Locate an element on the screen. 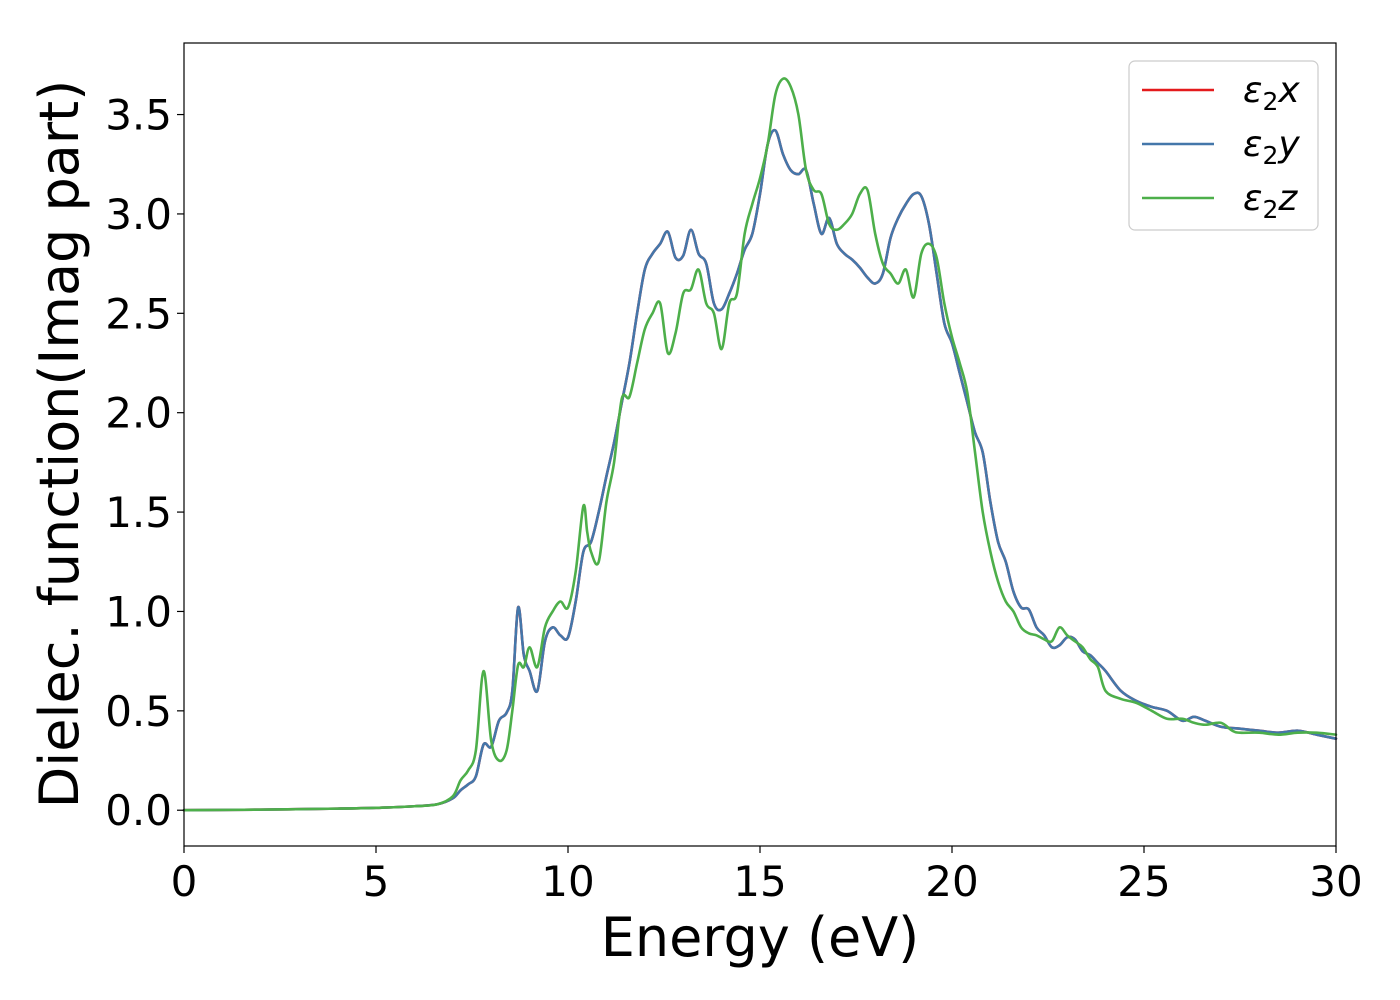 The width and height of the screenshot is (1400, 1000). y-tick-label: 1.5 is located at coordinates (138, 512).